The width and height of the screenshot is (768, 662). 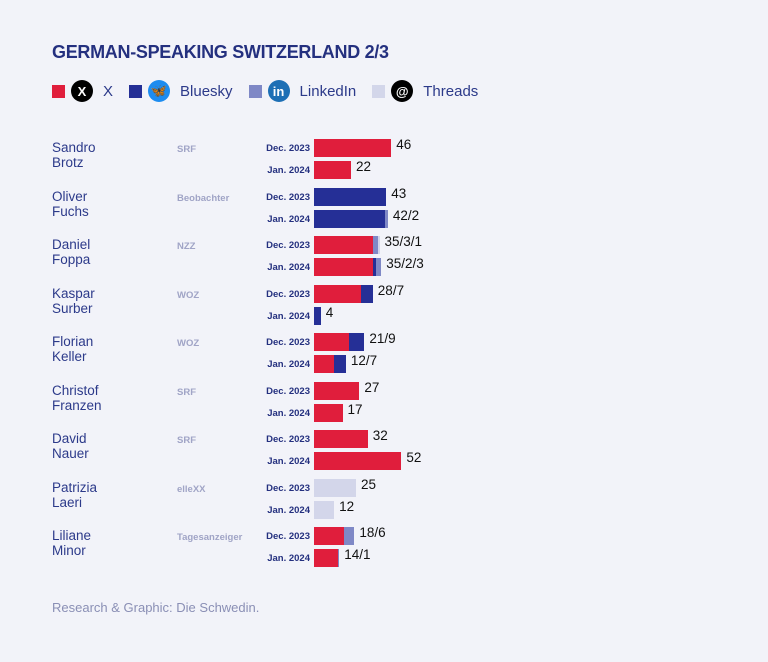 I want to click on bar-value-label: 42/2, so click(x=406, y=215).